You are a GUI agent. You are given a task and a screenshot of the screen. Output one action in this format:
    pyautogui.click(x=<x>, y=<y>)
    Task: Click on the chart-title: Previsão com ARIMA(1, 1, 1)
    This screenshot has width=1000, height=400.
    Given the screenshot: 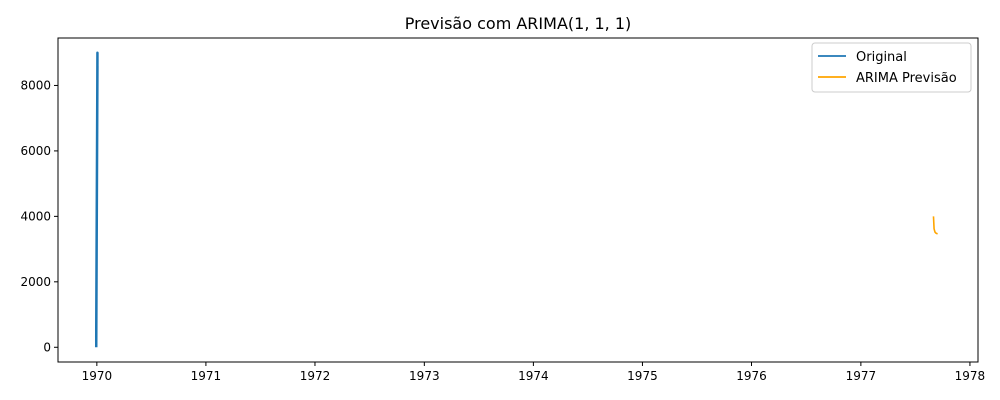 What is the action you would take?
    pyautogui.click(x=518, y=23)
    